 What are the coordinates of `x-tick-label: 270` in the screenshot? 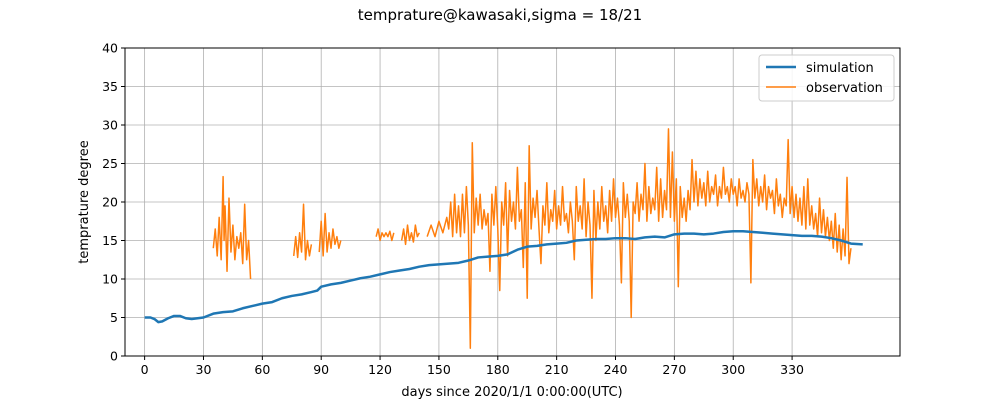 It's located at (674, 369).